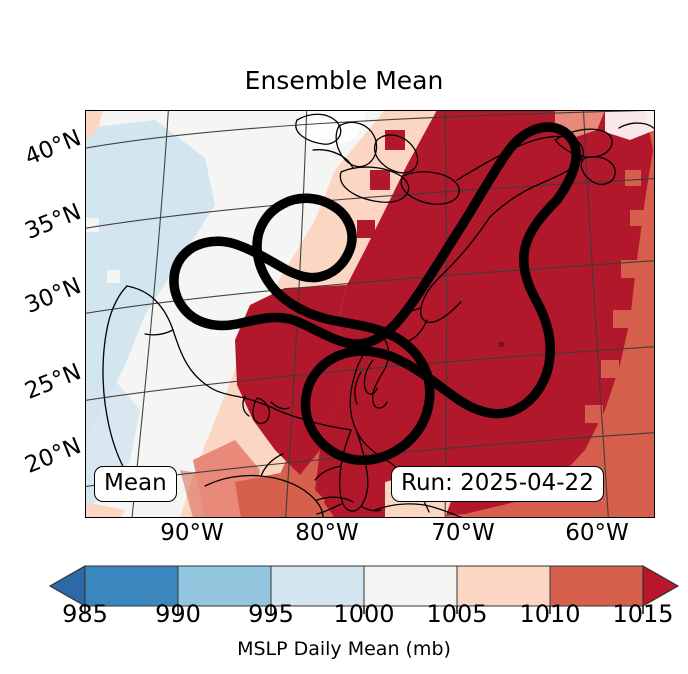  What do you see at coordinates (135, 484) in the screenshot?
I see `mean-annotation-box: Mean` at bounding box center [135, 484].